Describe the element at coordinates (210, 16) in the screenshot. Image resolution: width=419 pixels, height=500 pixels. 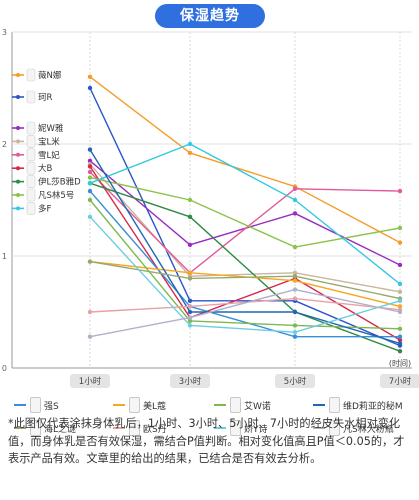
I see `chart-title: 保湿趋势` at that location.